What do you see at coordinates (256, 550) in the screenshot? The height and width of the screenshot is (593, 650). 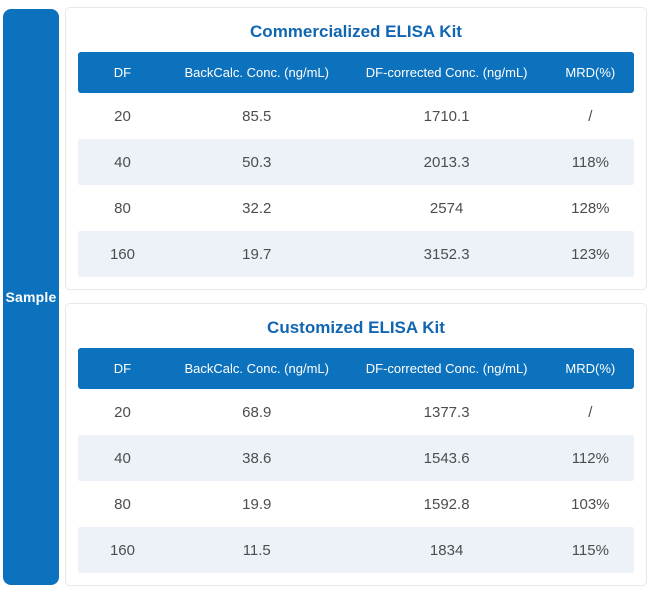 I see `cell-backcalc-conc: 11.5` at bounding box center [256, 550].